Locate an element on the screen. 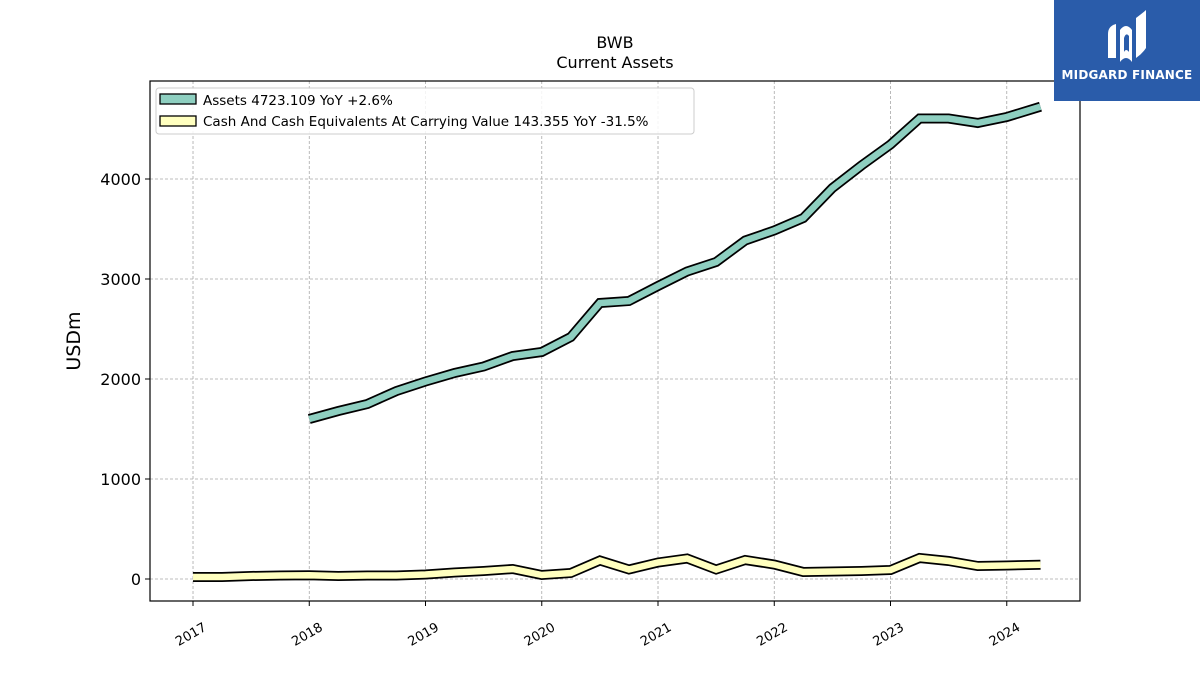  x-tick-label: 2021 is located at coordinates (656, 635).